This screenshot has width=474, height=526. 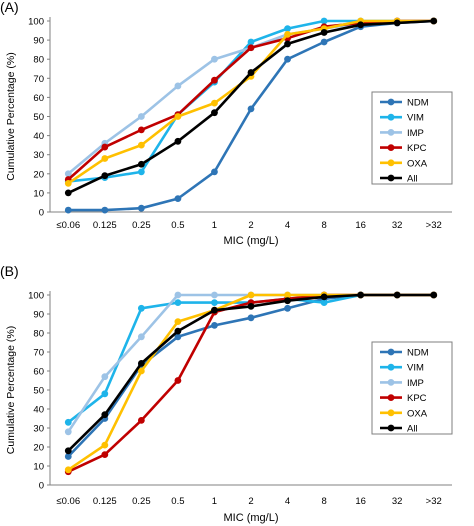 What do you see at coordinates (105, 225) in the screenshot?
I see `x-tick-label: 0.125` at bounding box center [105, 225].